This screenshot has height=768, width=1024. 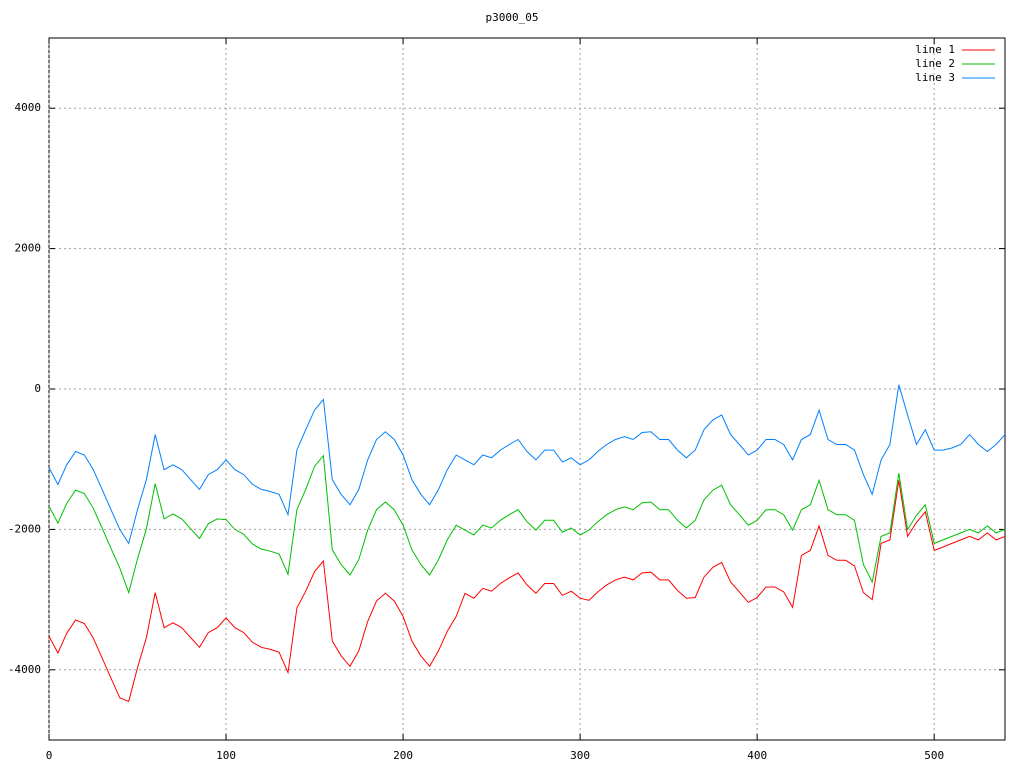 I want to click on x-tick-label: 400, so click(x=757, y=755).